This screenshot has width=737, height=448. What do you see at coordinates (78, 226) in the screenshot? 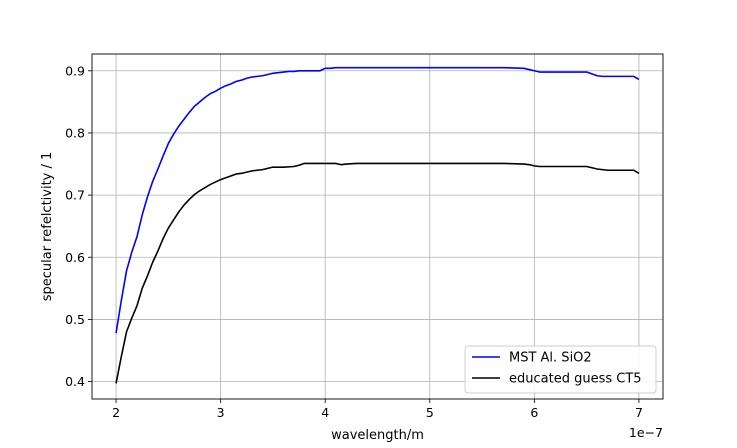
I see `y-axis: 0.4 0.5 0.6 0.7 0.8 0.9` at bounding box center [78, 226].